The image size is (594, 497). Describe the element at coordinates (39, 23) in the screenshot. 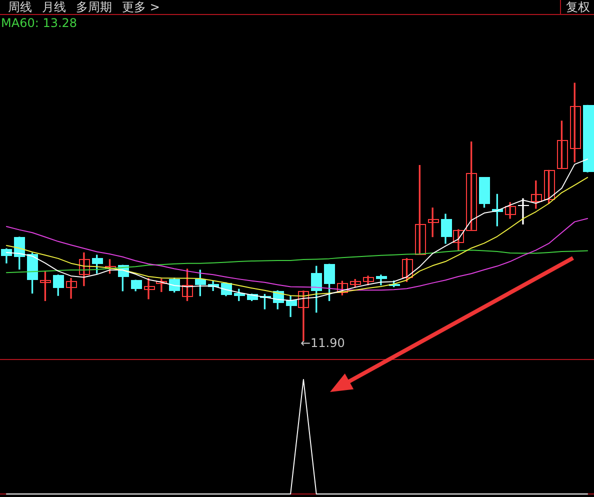

I see `text: MA60: 13.28` at that location.